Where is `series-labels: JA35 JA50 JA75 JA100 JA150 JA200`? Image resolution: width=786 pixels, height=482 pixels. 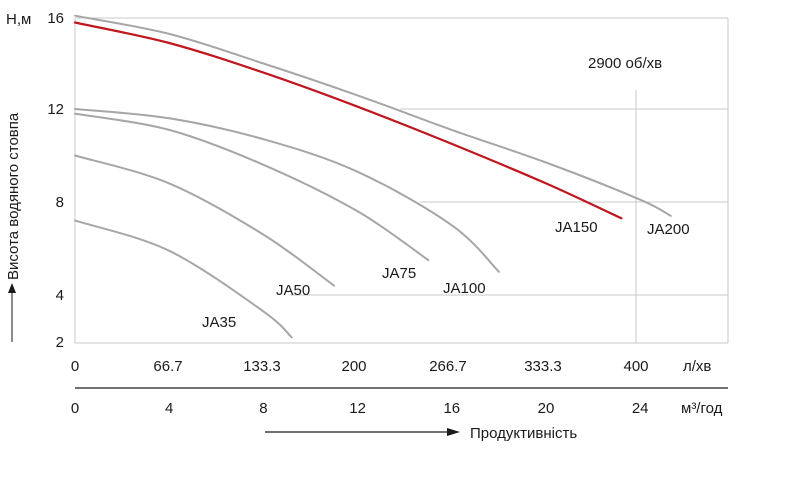
series-labels: JA35 JA50 JA75 JA100 JA150 JA200 is located at coordinates (446, 275).